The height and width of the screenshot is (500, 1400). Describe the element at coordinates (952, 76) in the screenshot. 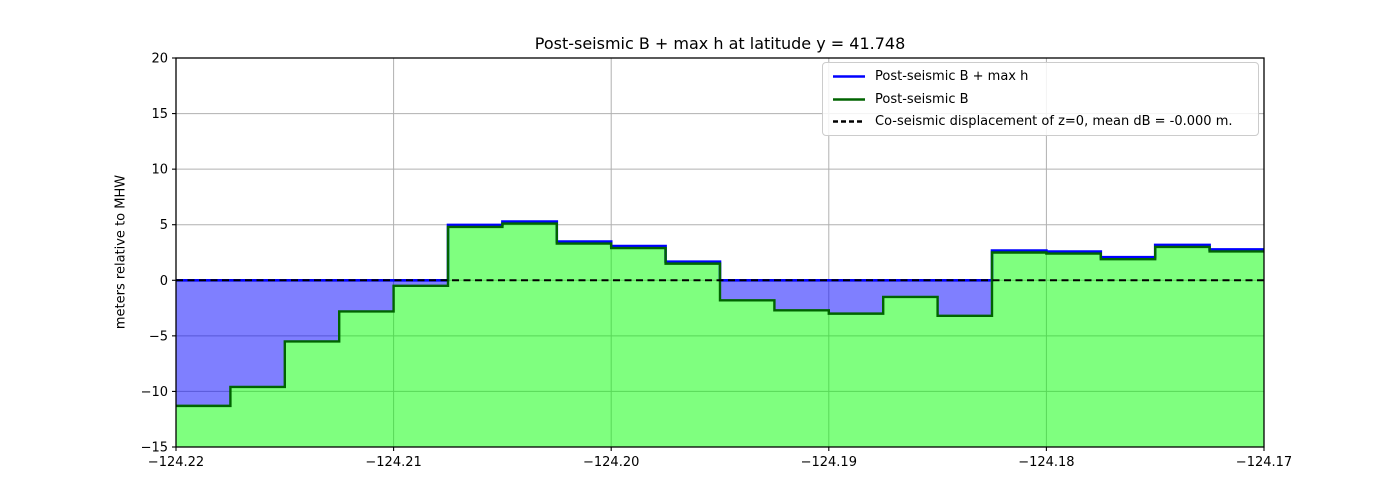

I see `legend-label: Post-seismic B + max h` at that location.